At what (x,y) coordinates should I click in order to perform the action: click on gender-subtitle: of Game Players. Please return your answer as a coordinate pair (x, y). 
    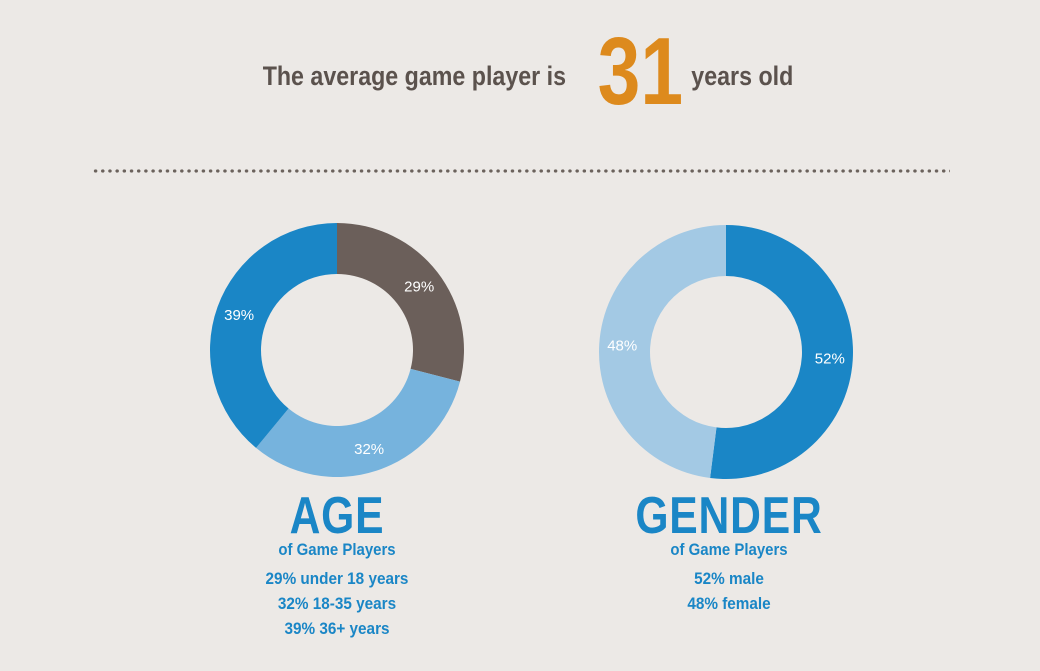
    Looking at the image, I should click on (729, 549).